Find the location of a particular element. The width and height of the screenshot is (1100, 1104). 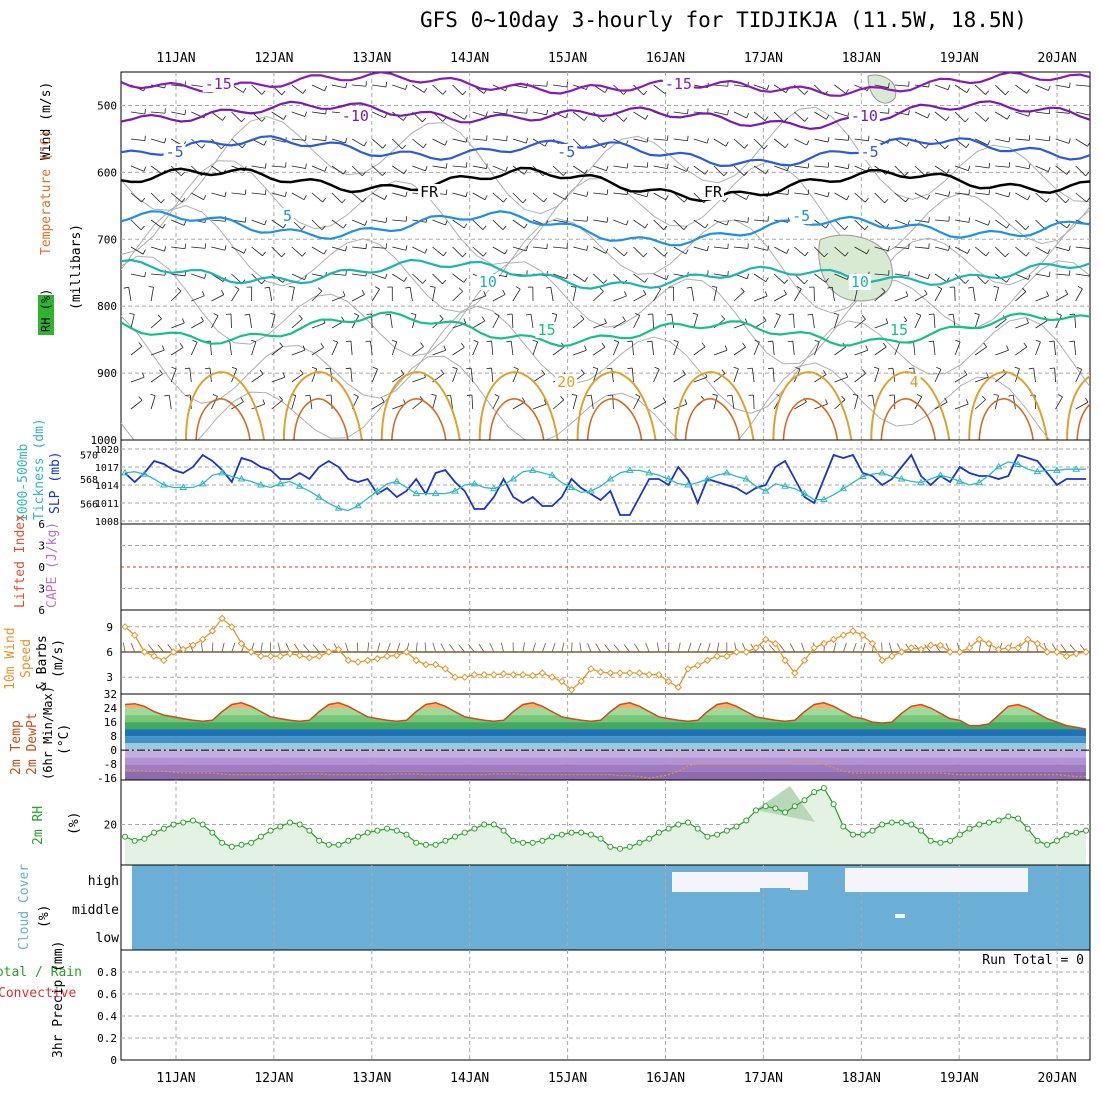

temp-label-3: (6hr Min/Max) is located at coordinates (48, 733).